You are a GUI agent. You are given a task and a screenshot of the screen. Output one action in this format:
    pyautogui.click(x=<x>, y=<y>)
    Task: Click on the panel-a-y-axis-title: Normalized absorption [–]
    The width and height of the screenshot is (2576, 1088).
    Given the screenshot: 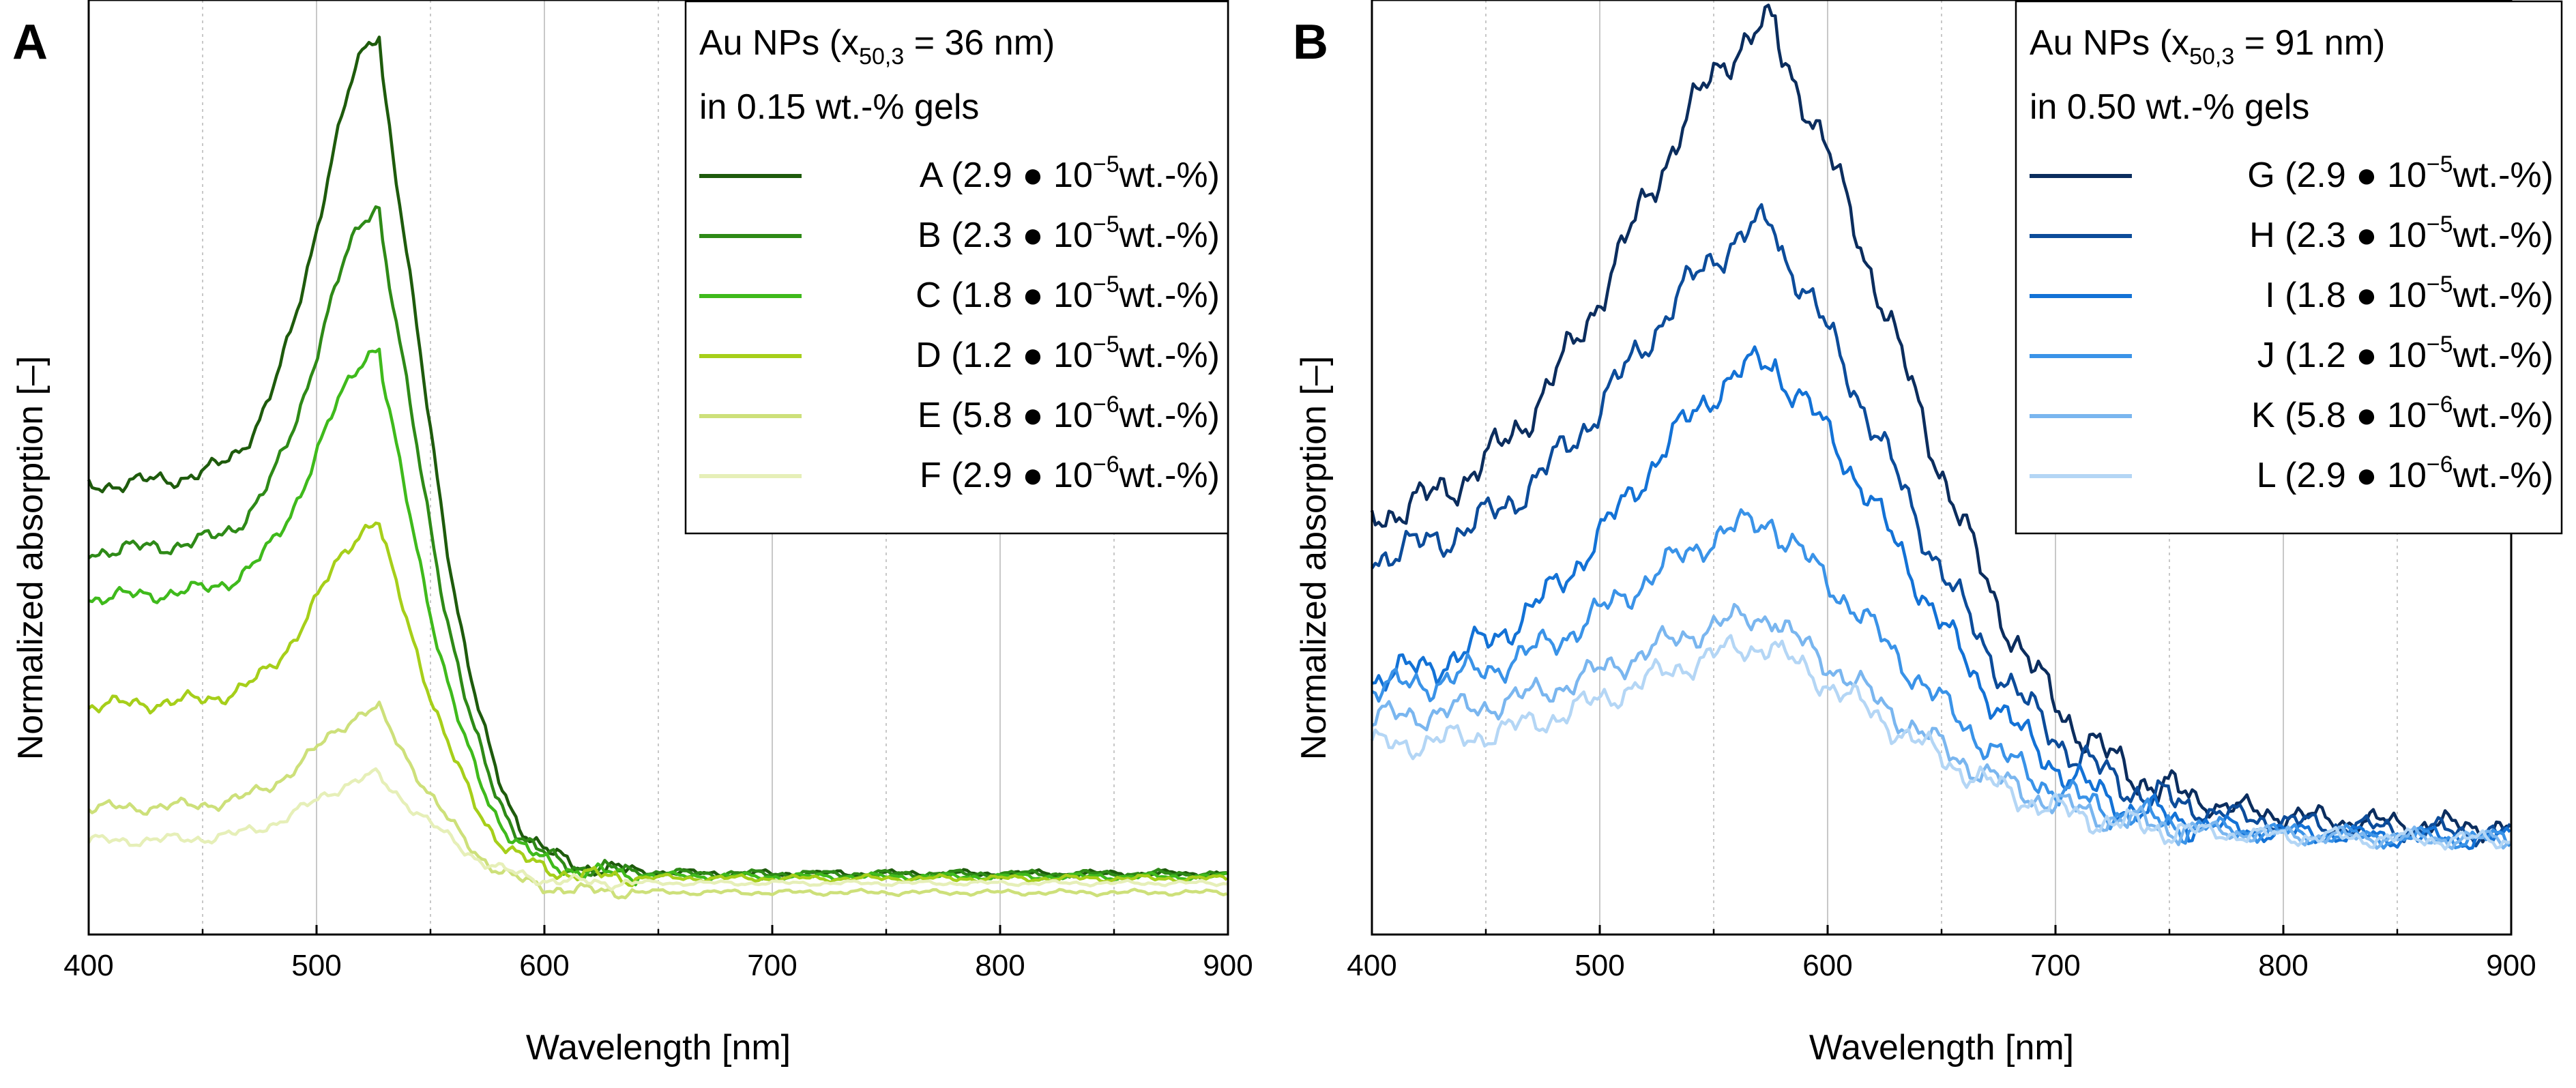 What is the action you would take?
    pyautogui.click(x=31, y=558)
    